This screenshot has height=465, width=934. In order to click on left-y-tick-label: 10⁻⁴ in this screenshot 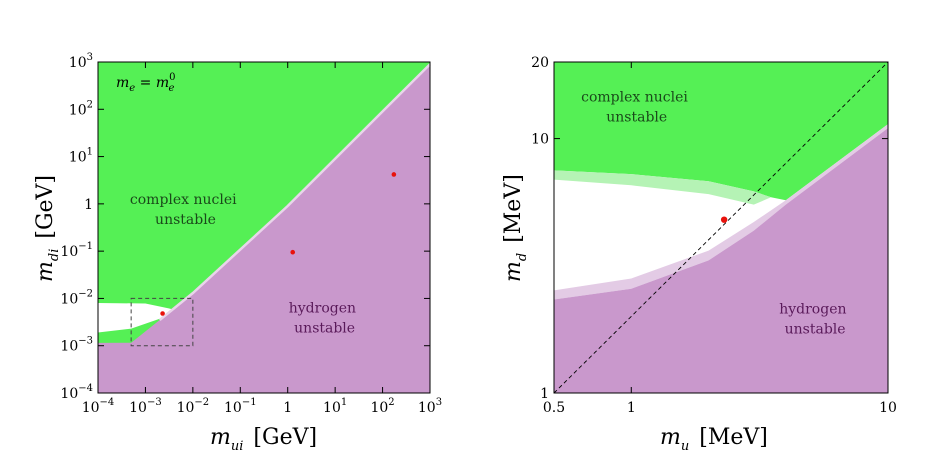, I will do `click(76, 392)`.